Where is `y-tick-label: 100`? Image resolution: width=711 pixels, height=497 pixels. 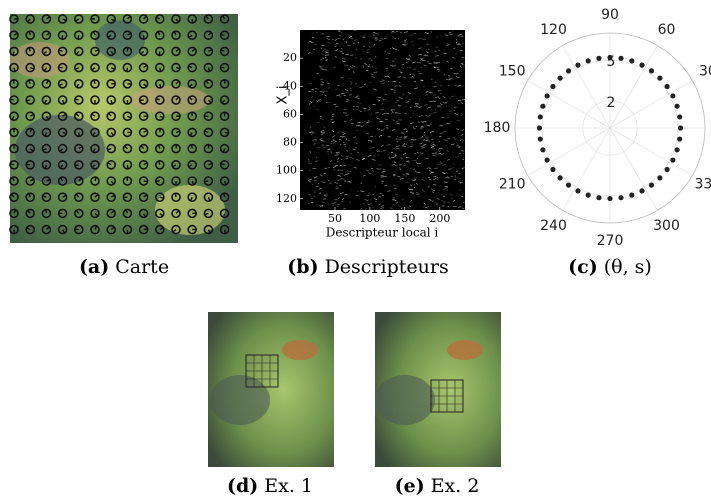 y-tick-label: 100 is located at coordinates (286, 170).